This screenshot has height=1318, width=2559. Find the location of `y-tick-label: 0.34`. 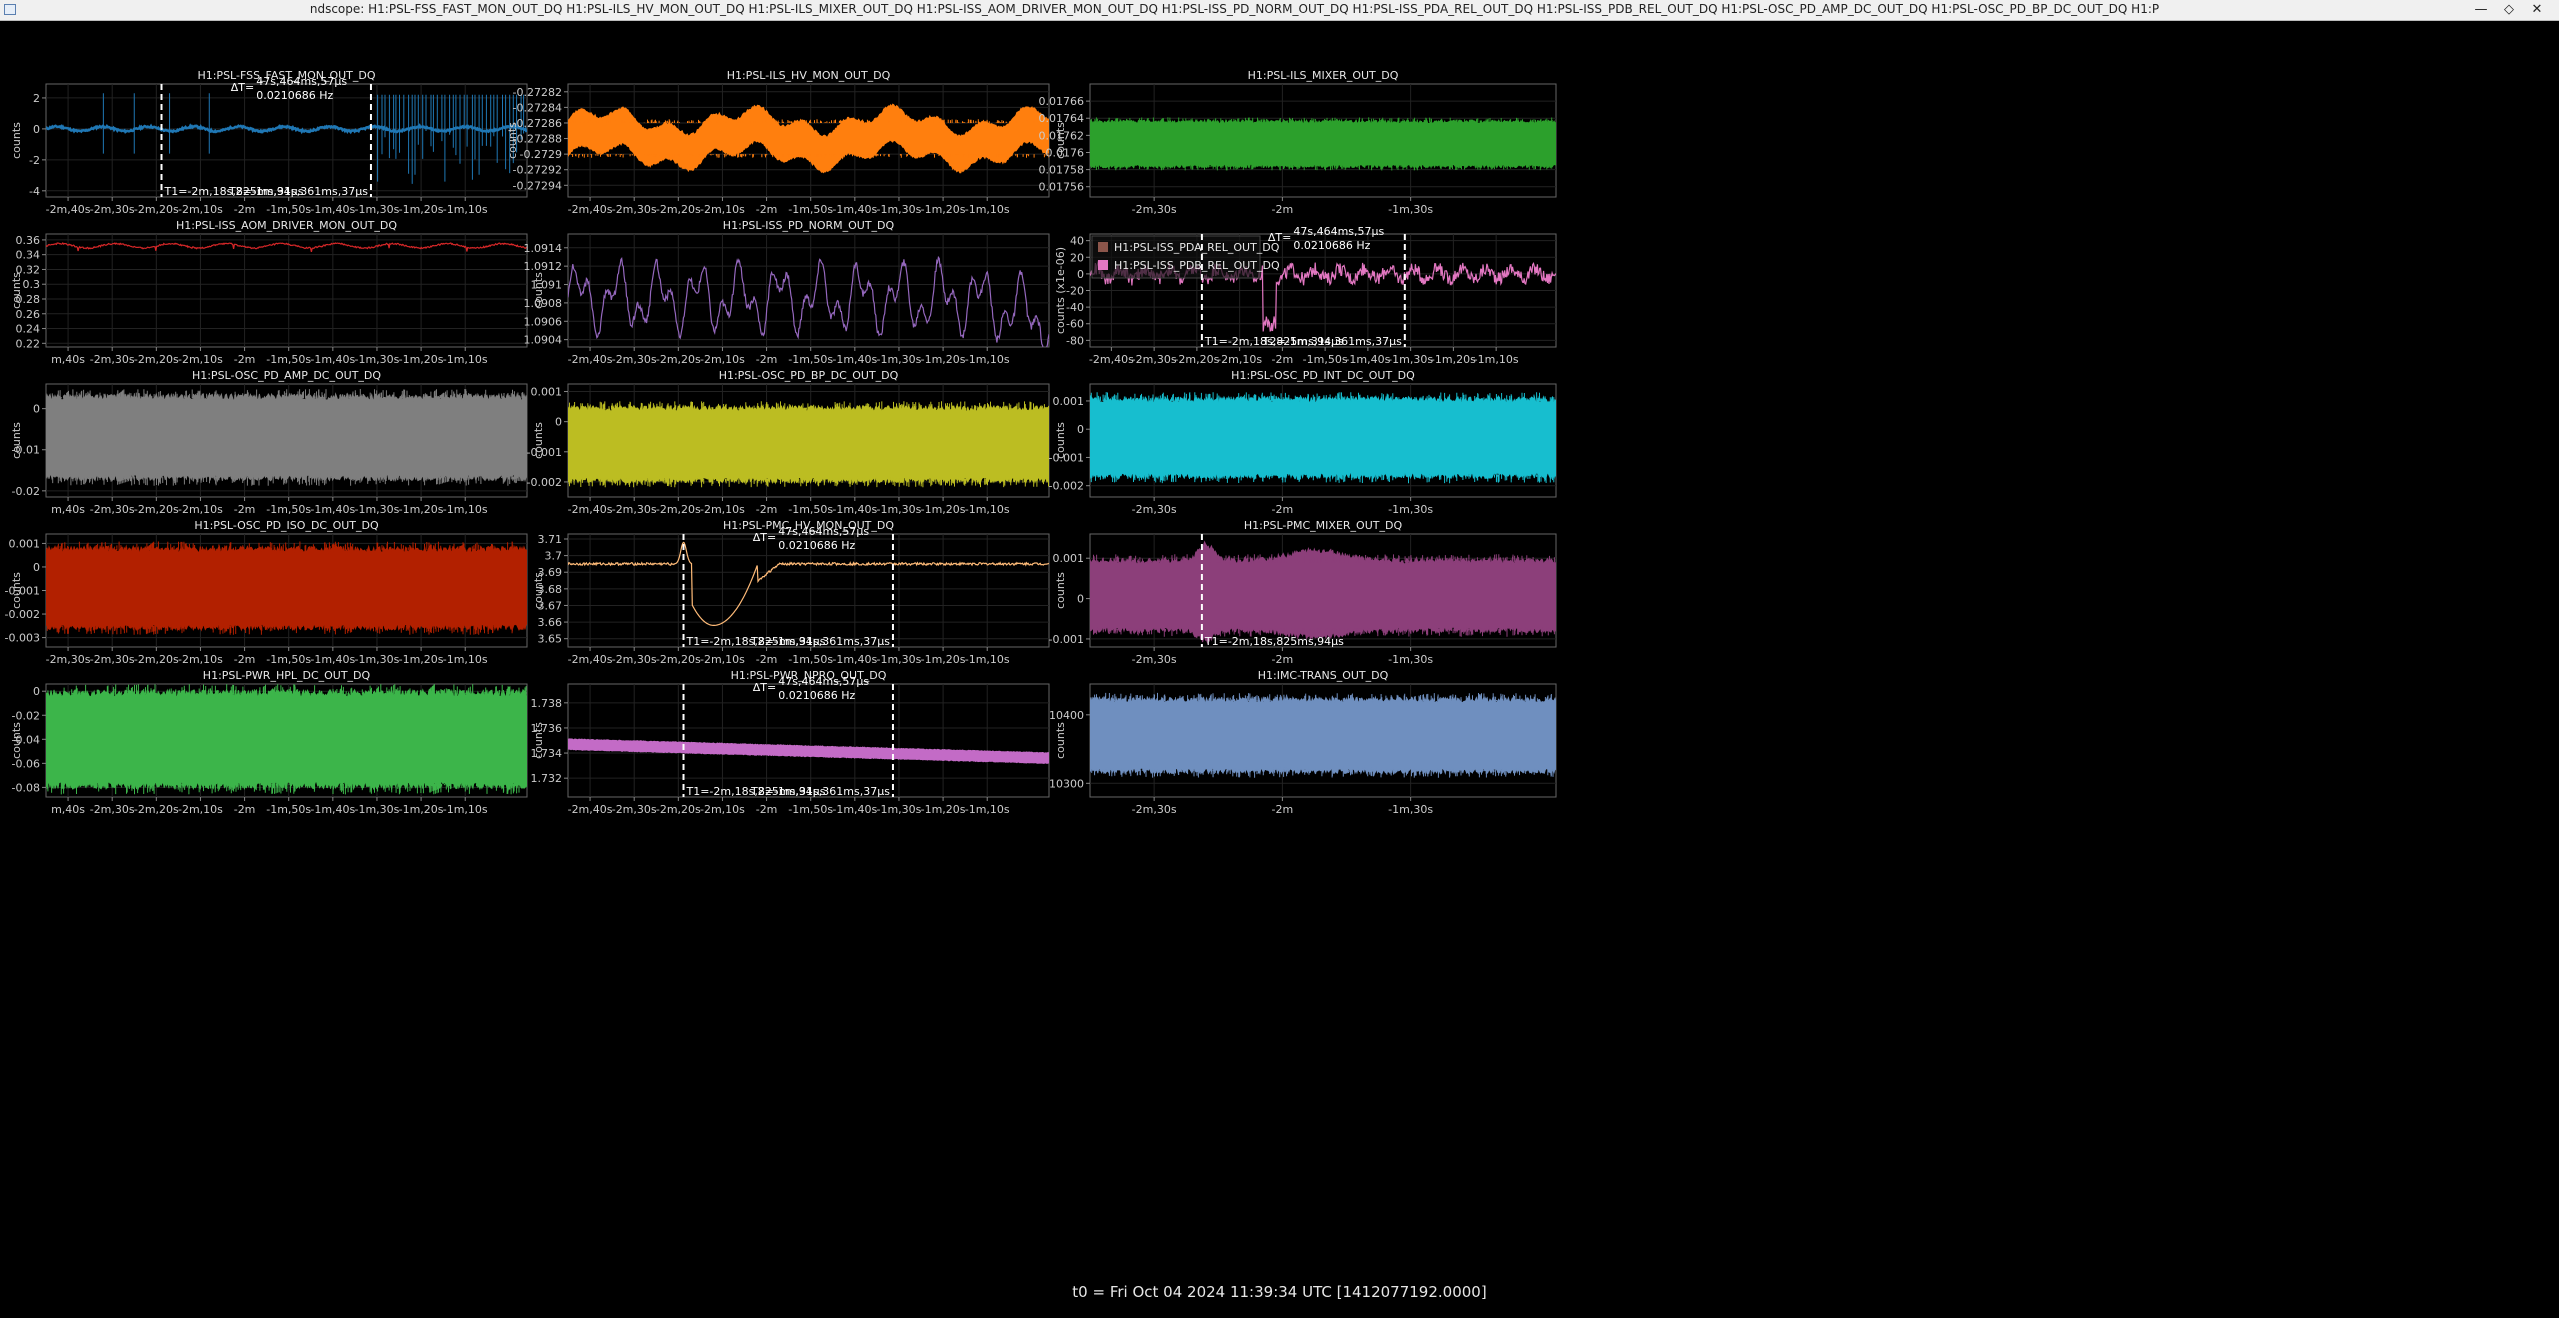

y-tick-label: 0.34 is located at coordinates (28, 255).